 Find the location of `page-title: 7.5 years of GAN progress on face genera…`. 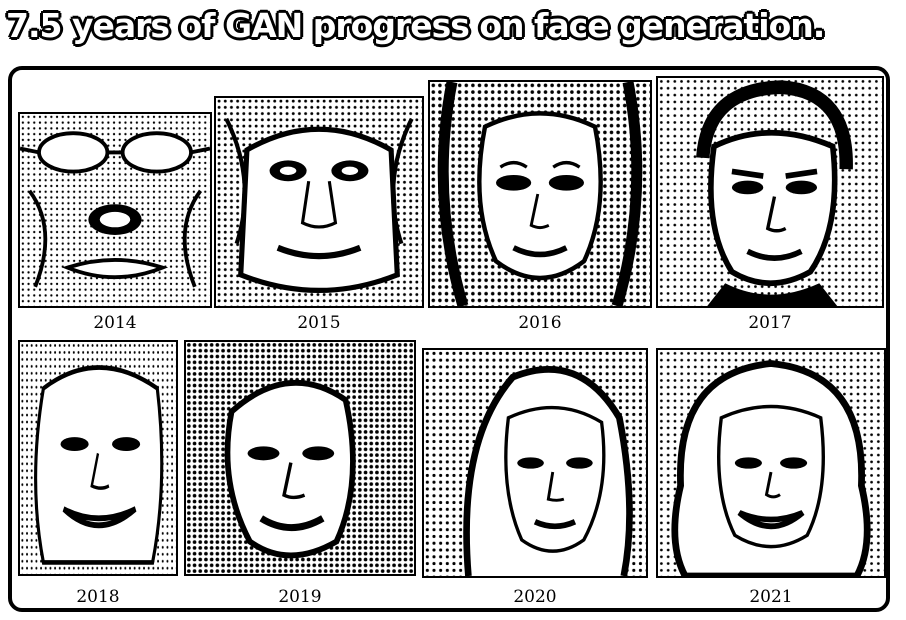

page-title: 7.5 years of GAN progress on face genera… is located at coordinates (415, 25).